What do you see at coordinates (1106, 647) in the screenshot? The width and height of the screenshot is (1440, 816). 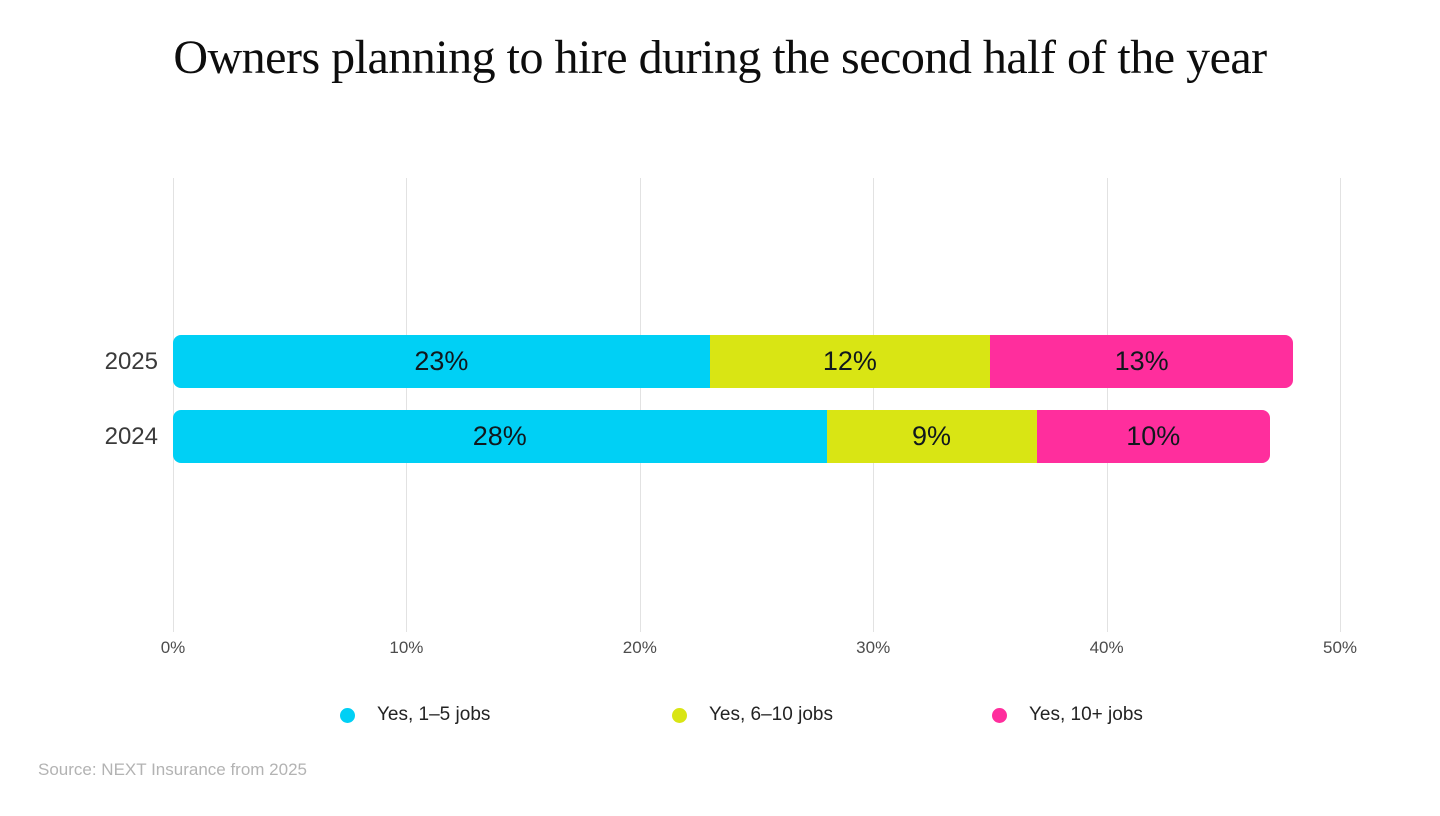 I see `x-tick-label: 40%` at bounding box center [1106, 647].